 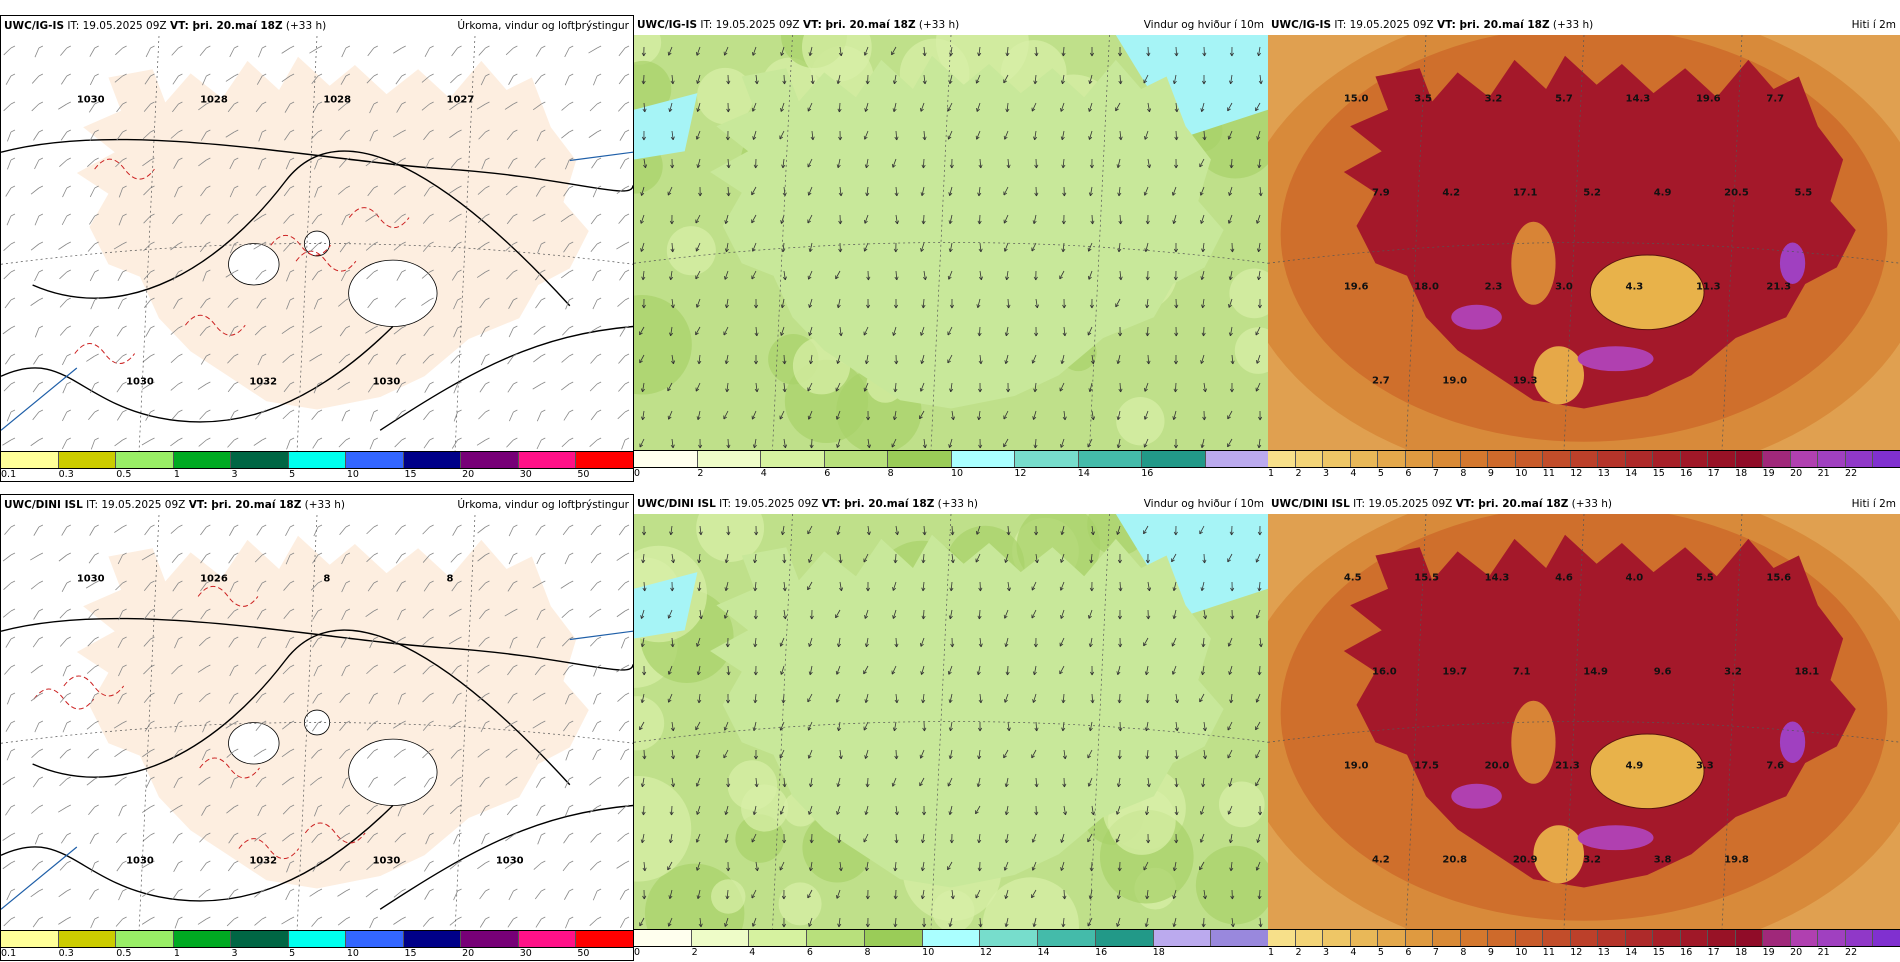 What do you see at coordinates (1775, 98) in the screenshot?
I see `temperature-label: 7.7` at bounding box center [1775, 98].